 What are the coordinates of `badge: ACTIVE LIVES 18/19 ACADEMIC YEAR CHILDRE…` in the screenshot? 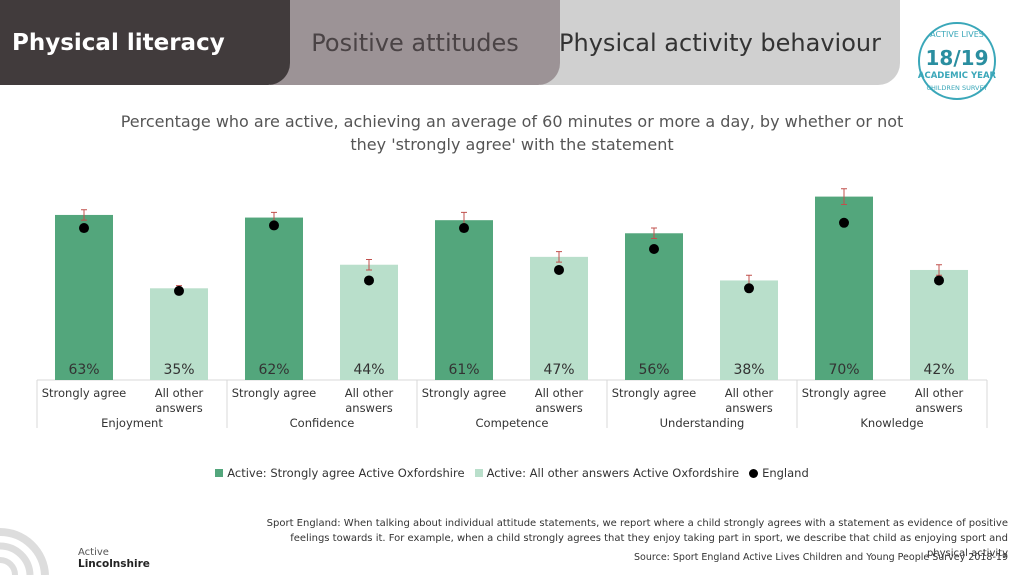 It's located at (957, 61).